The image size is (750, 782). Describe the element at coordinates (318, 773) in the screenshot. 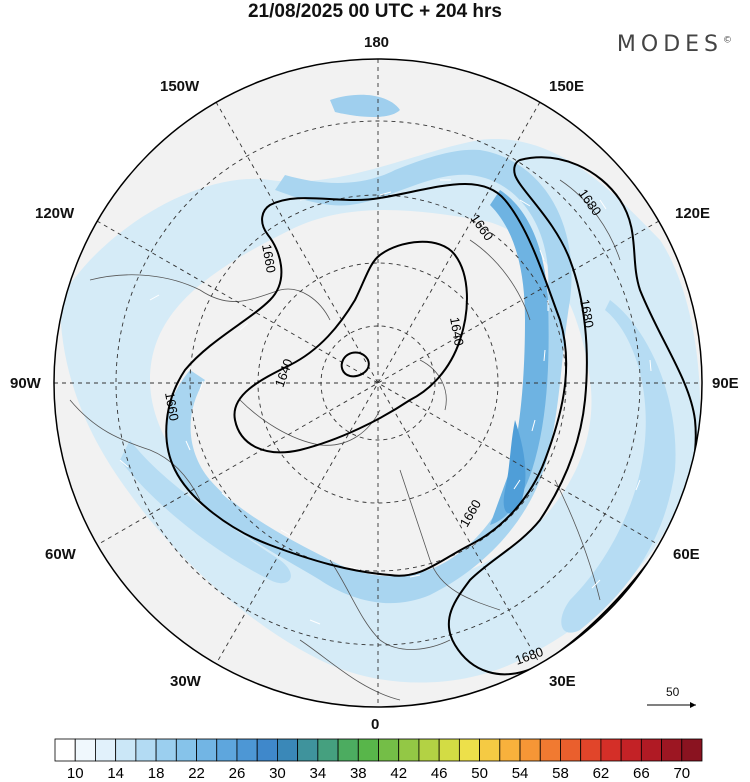

I see `colorbar-tick-label: 34` at that location.